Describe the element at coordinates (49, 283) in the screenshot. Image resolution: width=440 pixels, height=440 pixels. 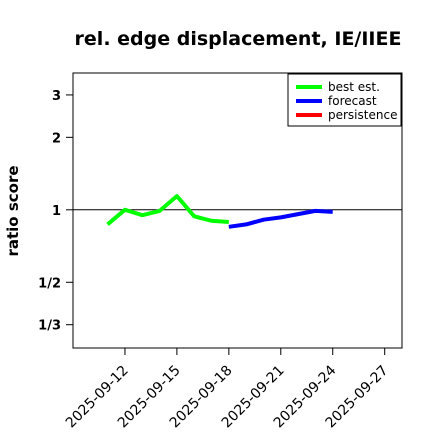
I see `y-tick-label: 1/2` at that location.